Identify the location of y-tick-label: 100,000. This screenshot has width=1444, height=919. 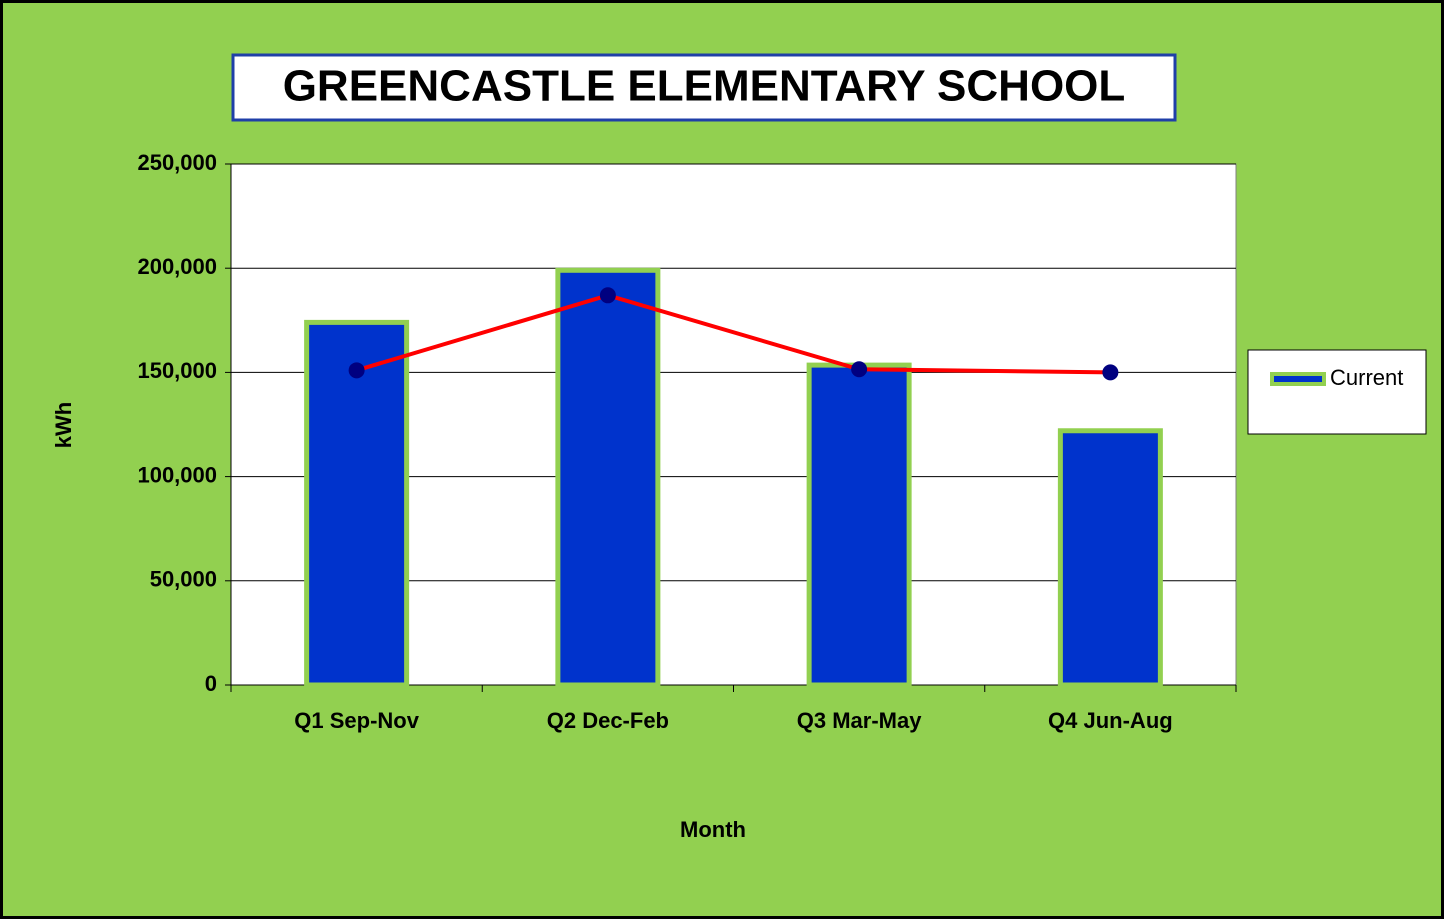
(177, 474).